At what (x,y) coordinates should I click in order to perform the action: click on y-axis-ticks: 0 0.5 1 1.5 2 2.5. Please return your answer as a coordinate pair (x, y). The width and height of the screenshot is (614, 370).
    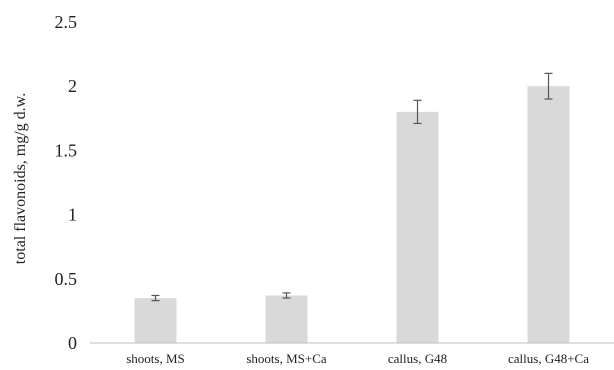
    Looking at the image, I should click on (66, 182).